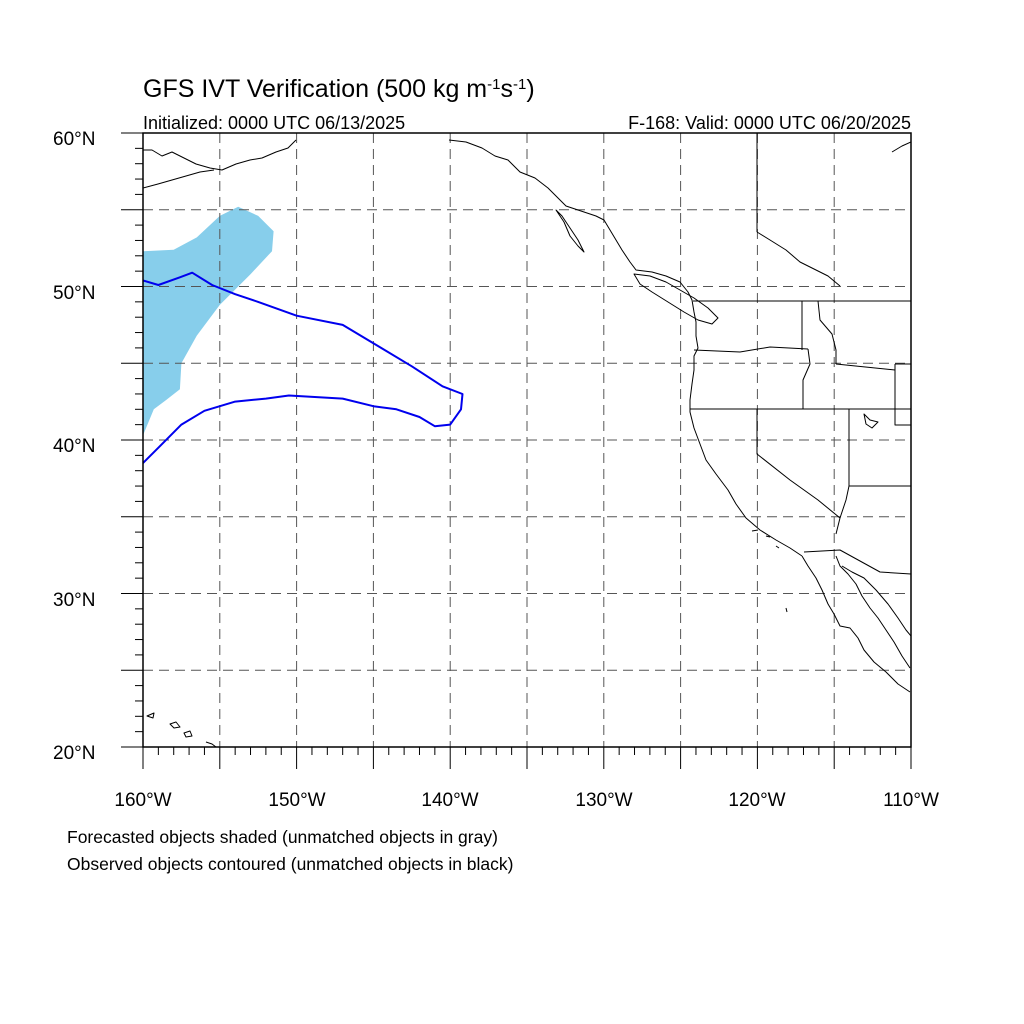 The image size is (1024, 1024). Describe the element at coordinates (901, 147) in the screenshot. I see `top-right-coast` at that location.